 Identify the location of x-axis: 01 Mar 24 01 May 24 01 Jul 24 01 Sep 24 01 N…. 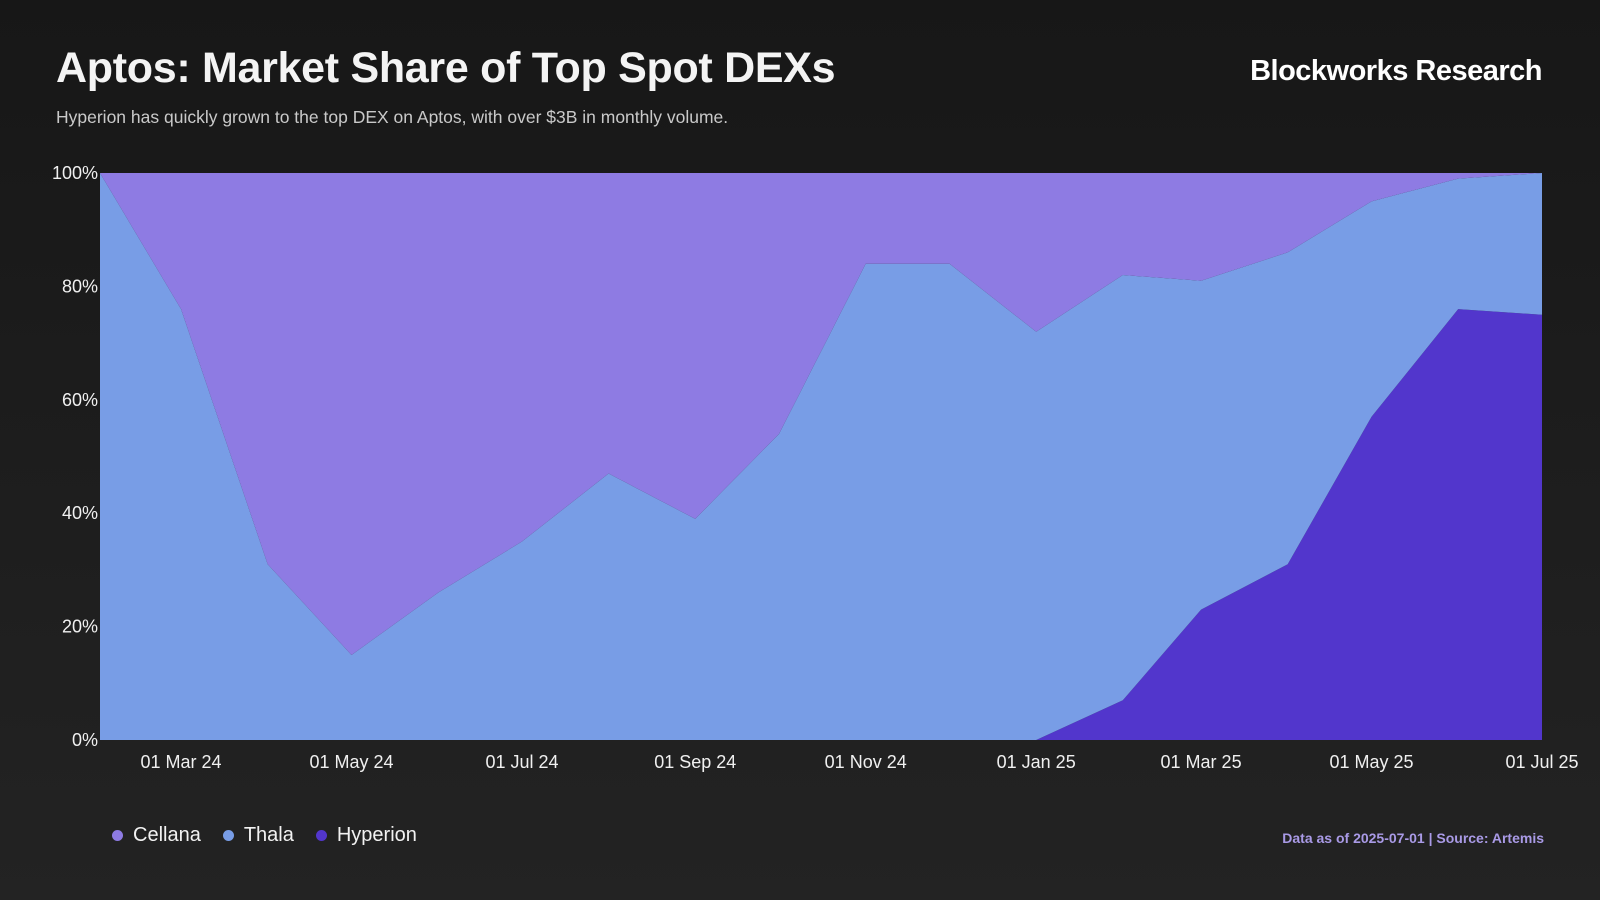
(860, 762).